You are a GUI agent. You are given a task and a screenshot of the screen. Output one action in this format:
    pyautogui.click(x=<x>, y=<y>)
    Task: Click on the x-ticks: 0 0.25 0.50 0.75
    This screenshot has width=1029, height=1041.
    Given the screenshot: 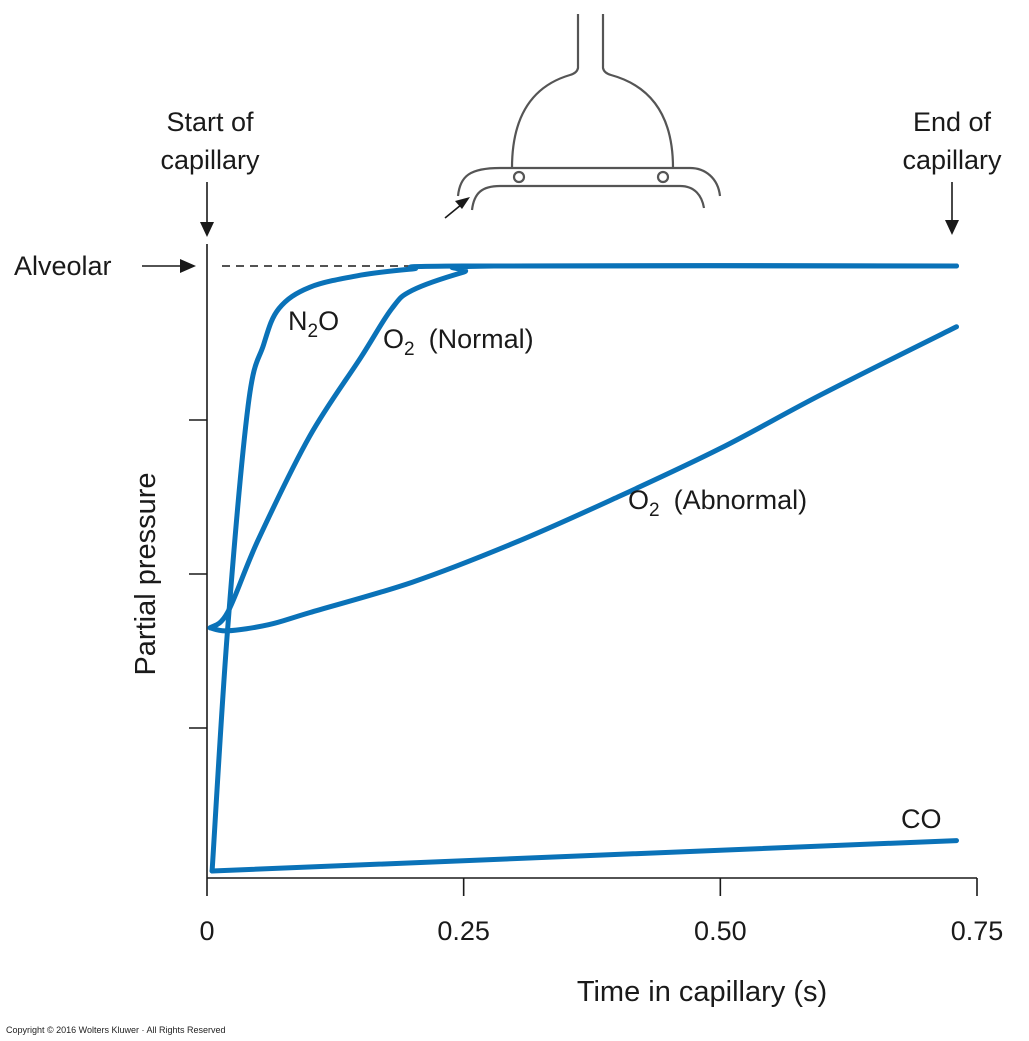 What is the action you would take?
    pyautogui.click(x=601, y=912)
    